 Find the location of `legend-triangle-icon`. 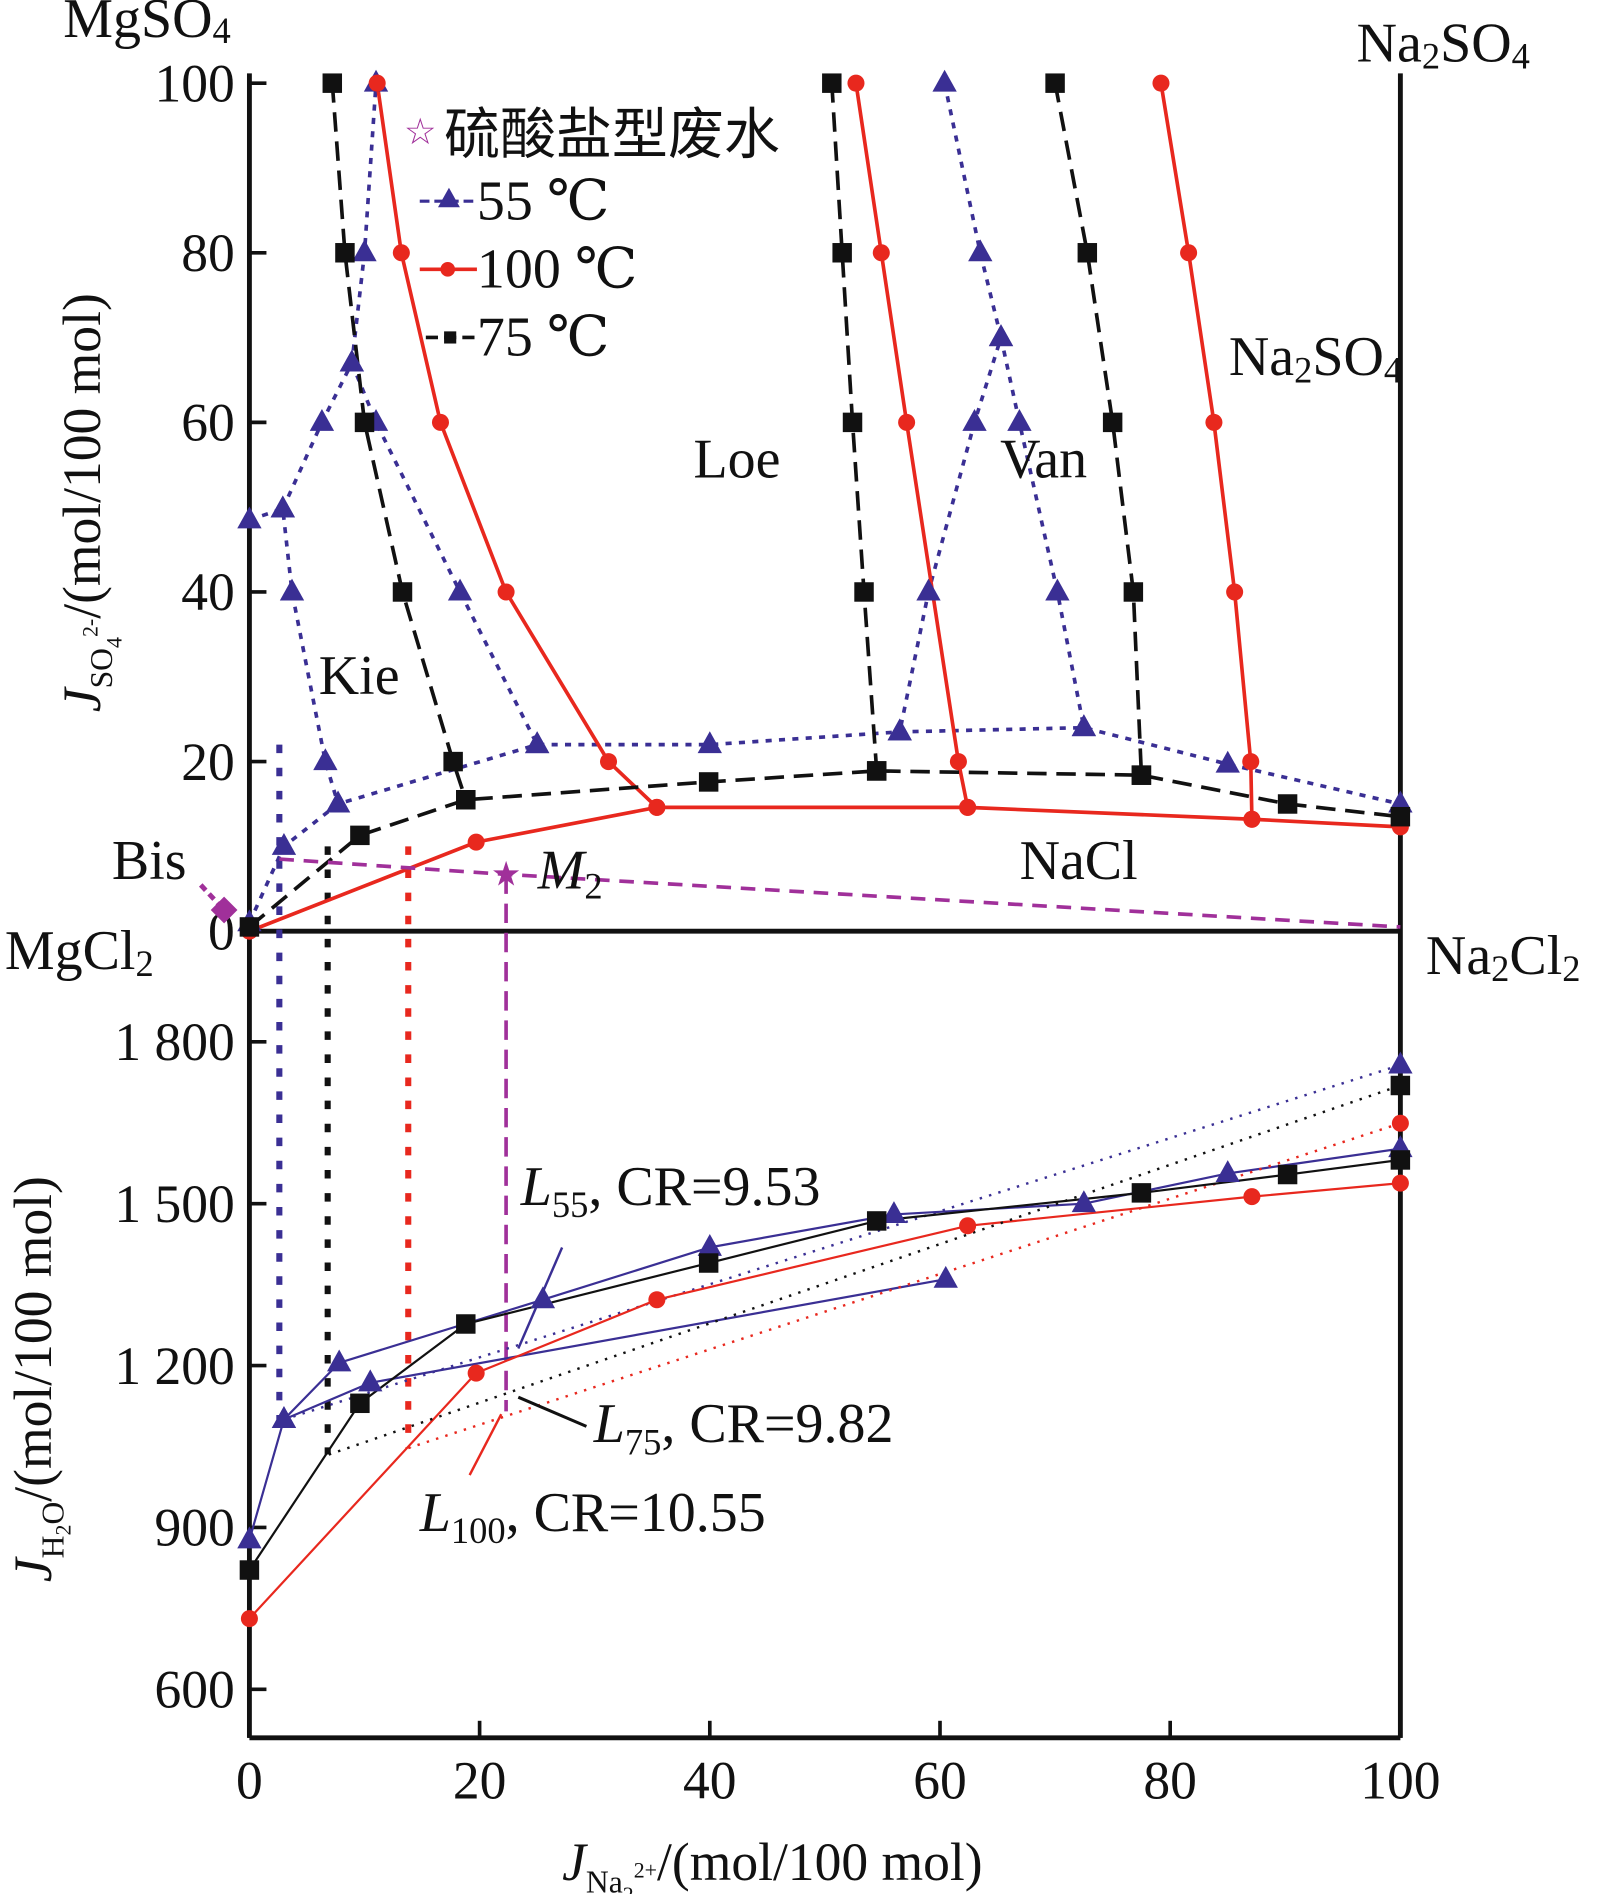

legend-triangle-icon is located at coordinates (449, 197).